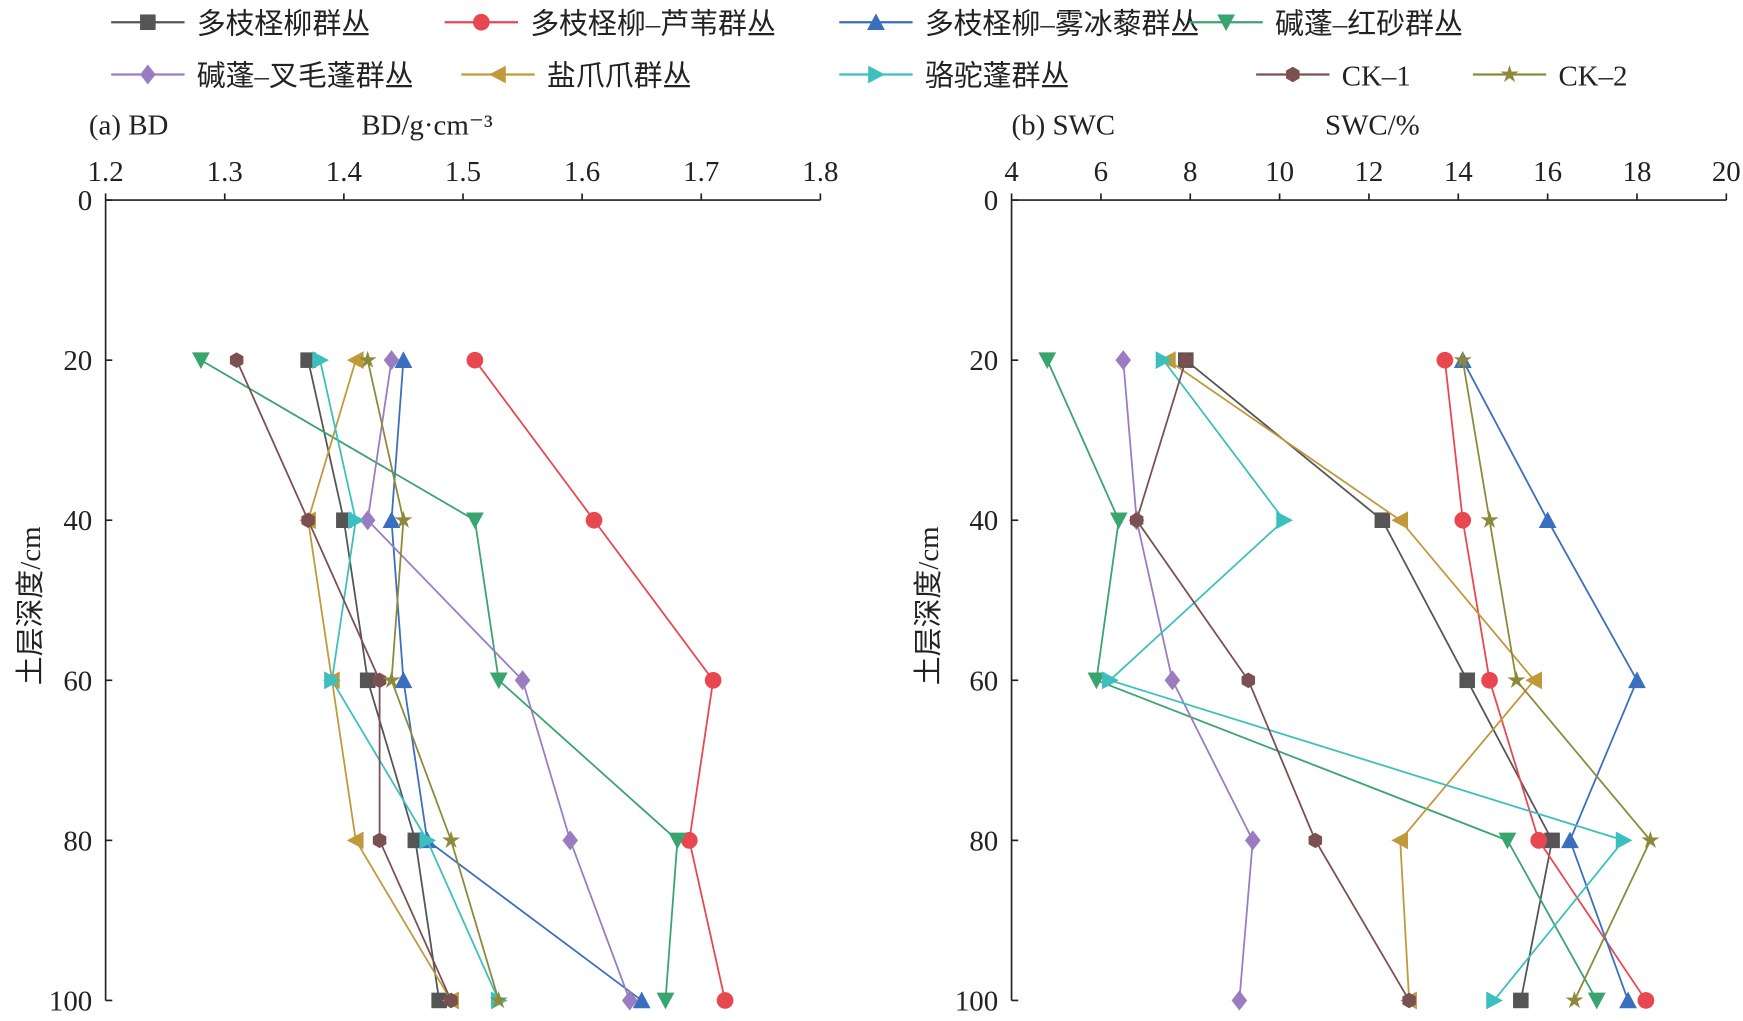 The width and height of the screenshot is (1743, 1021). Describe the element at coordinates (876, 74) in the screenshot. I see `triangle-right-marker-icon` at that location.